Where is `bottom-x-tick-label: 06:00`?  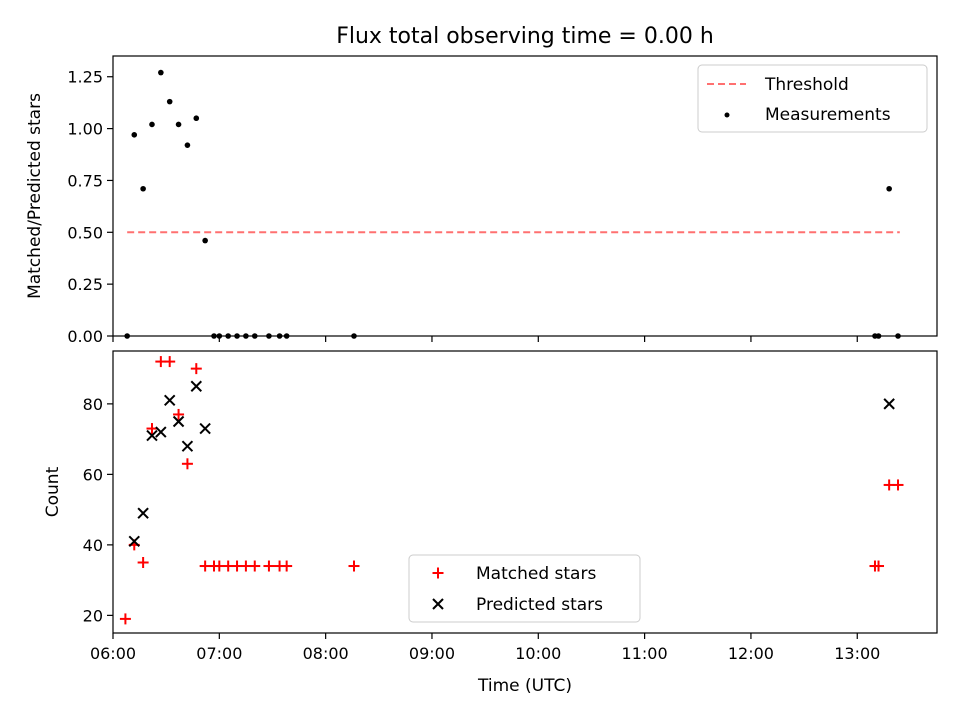 bottom-x-tick-label: 06:00 is located at coordinates (113, 653).